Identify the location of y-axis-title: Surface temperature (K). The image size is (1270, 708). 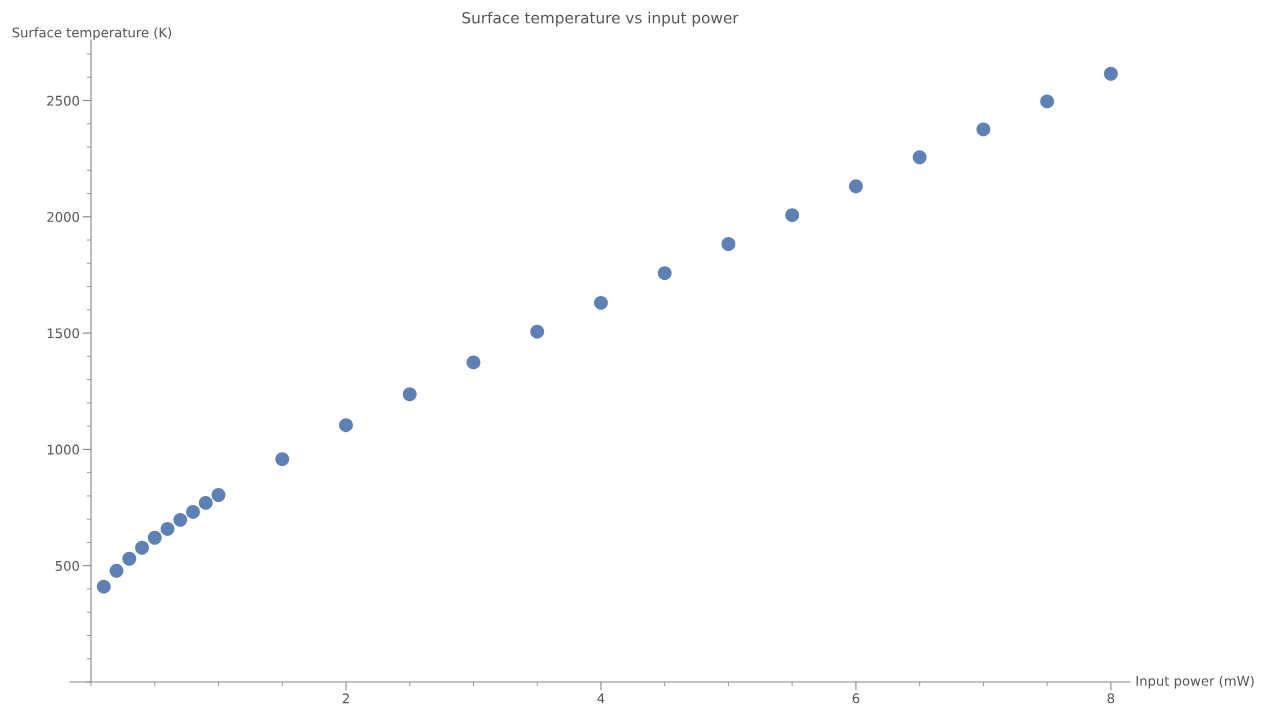
(92, 33).